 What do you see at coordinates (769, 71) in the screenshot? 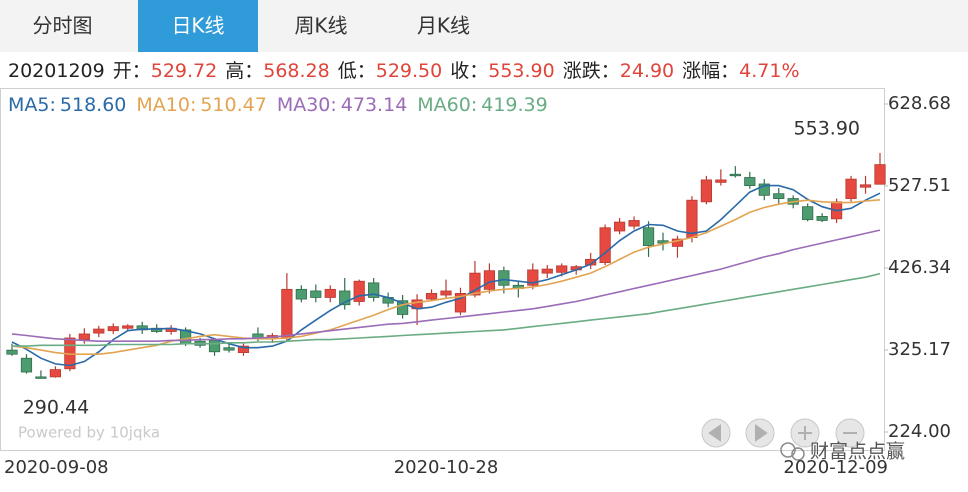
I see `quote-value: 4.71%` at bounding box center [769, 71].